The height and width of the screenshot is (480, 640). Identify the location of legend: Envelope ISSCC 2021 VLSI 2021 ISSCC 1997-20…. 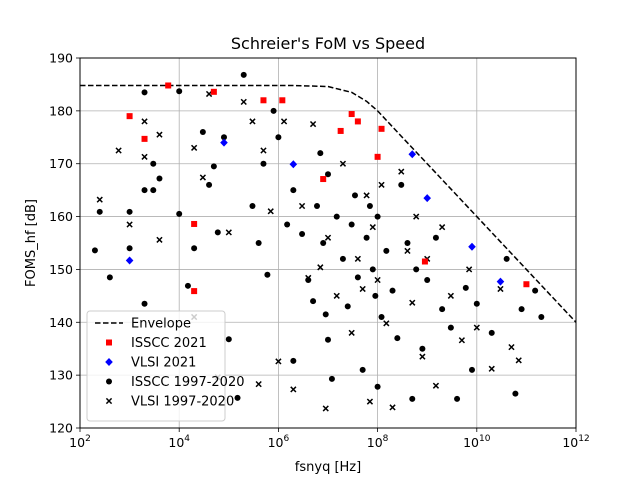
(165, 366).